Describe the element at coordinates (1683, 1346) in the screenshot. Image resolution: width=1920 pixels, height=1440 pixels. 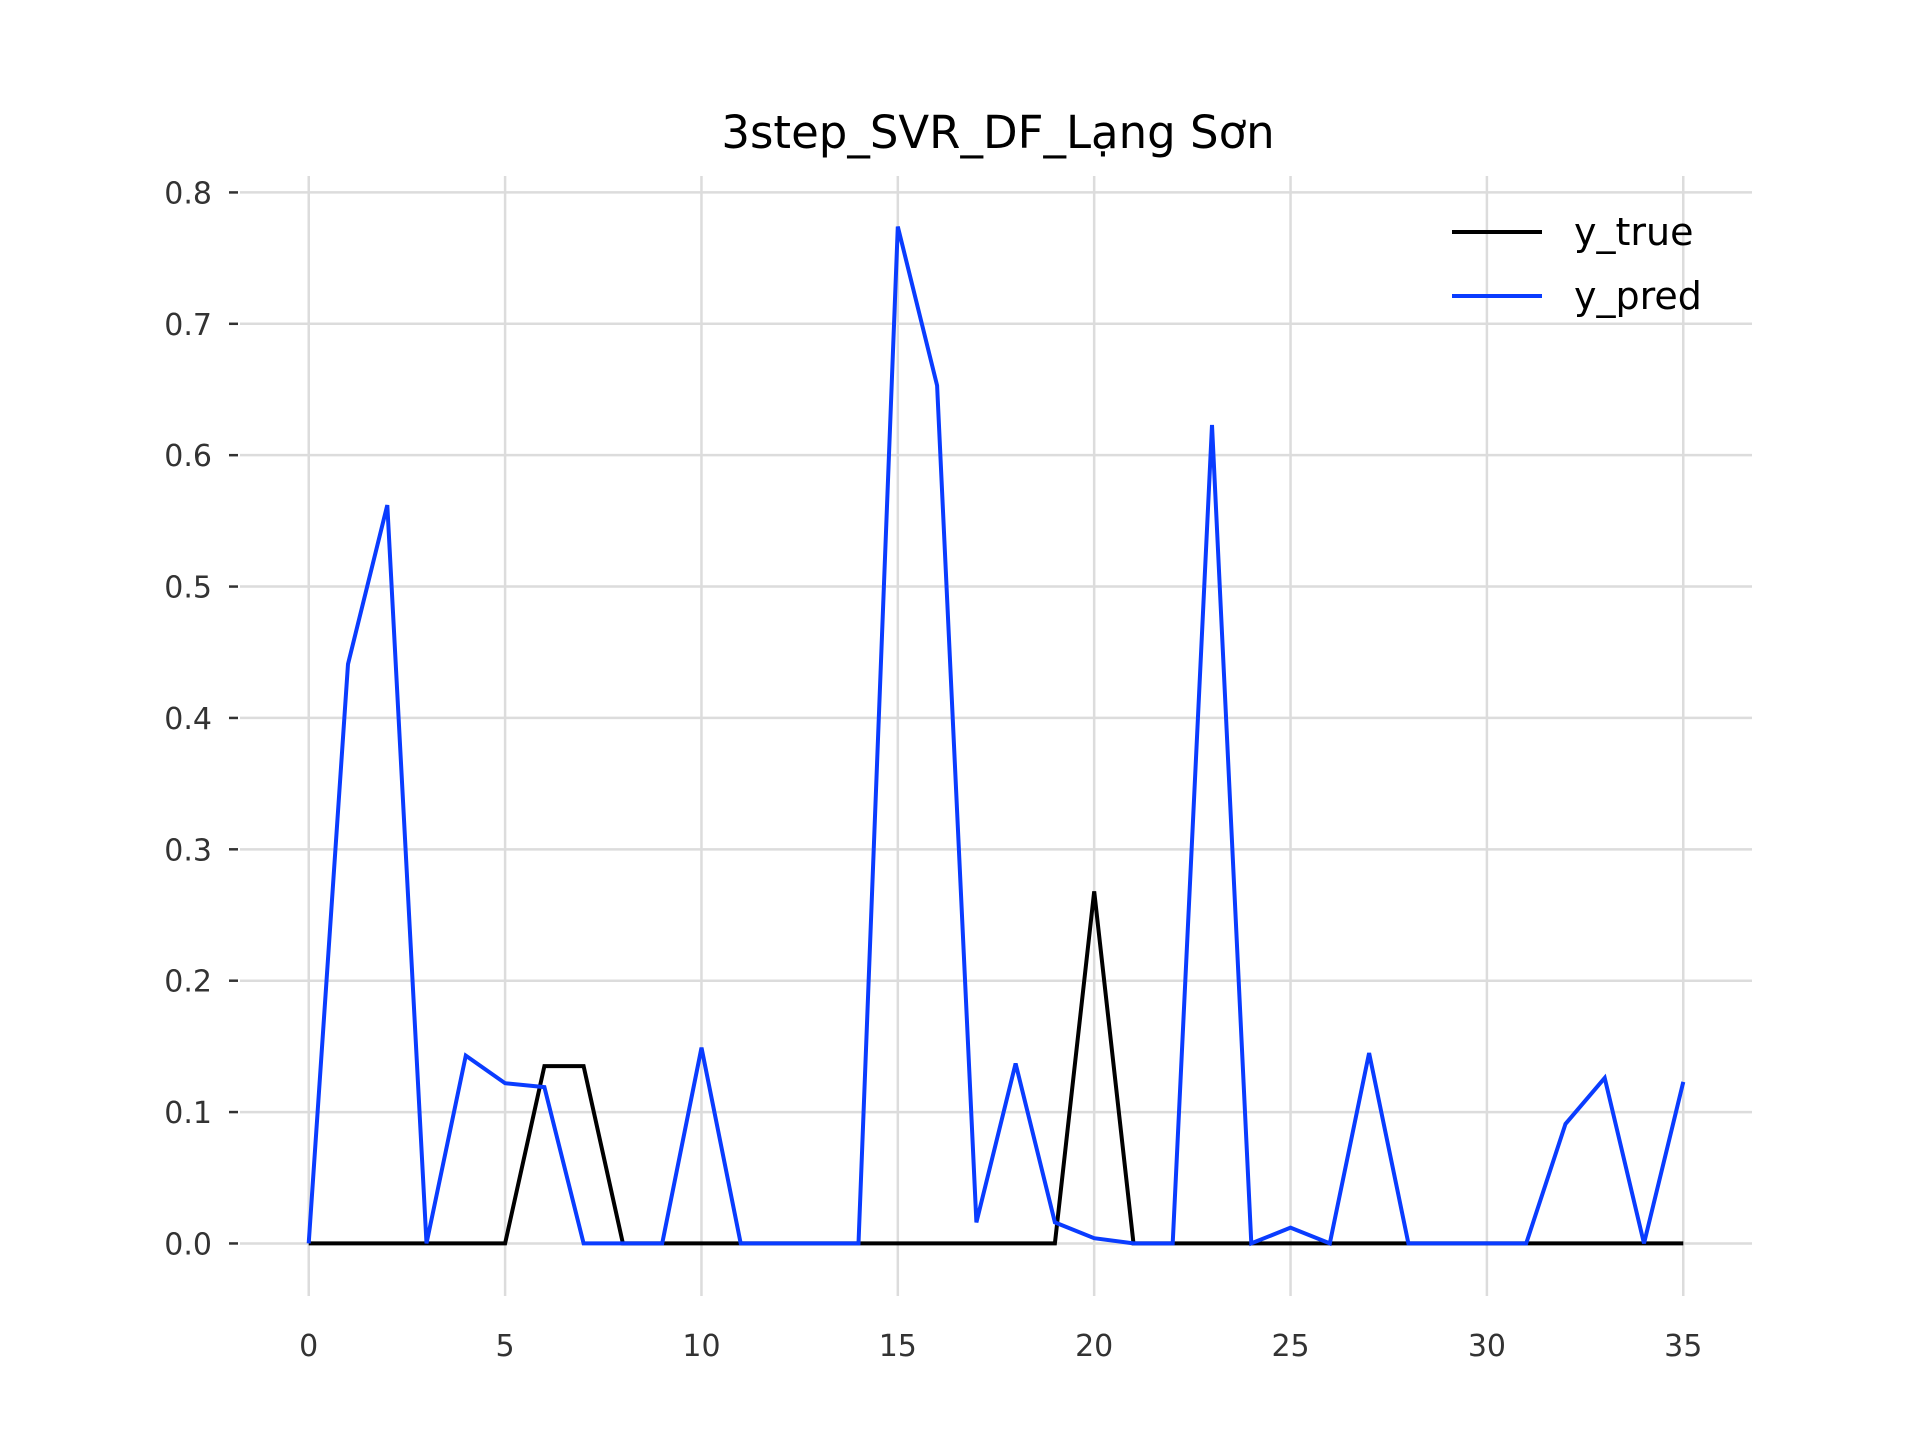
I see `x-tick-label: 35` at that location.